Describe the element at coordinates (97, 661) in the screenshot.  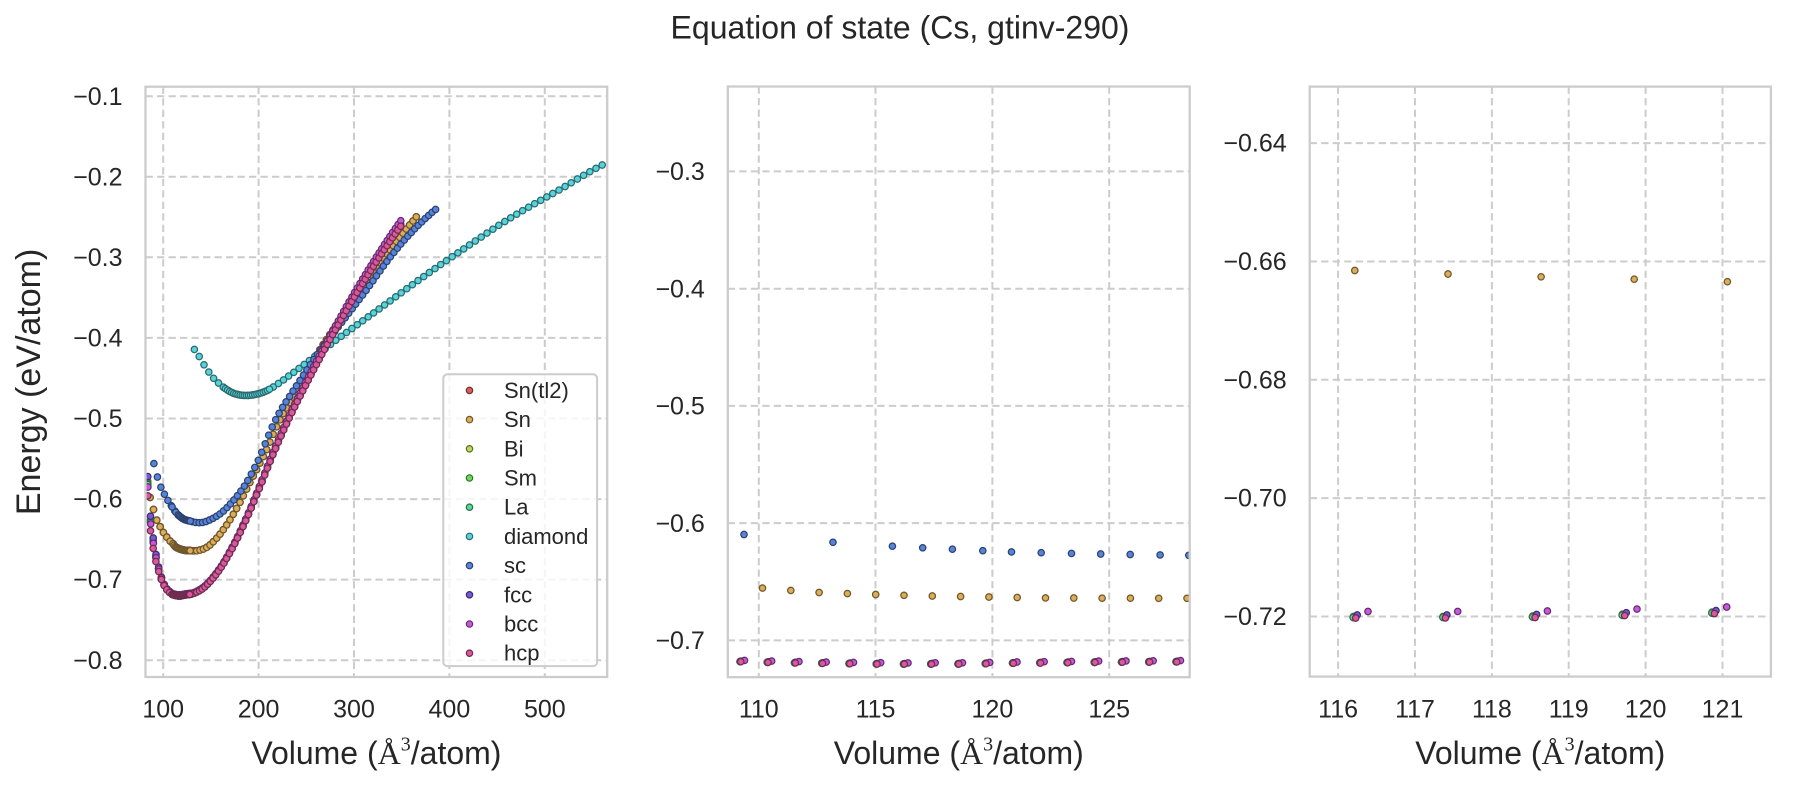
I see `svg-text: −0.8` at that location.